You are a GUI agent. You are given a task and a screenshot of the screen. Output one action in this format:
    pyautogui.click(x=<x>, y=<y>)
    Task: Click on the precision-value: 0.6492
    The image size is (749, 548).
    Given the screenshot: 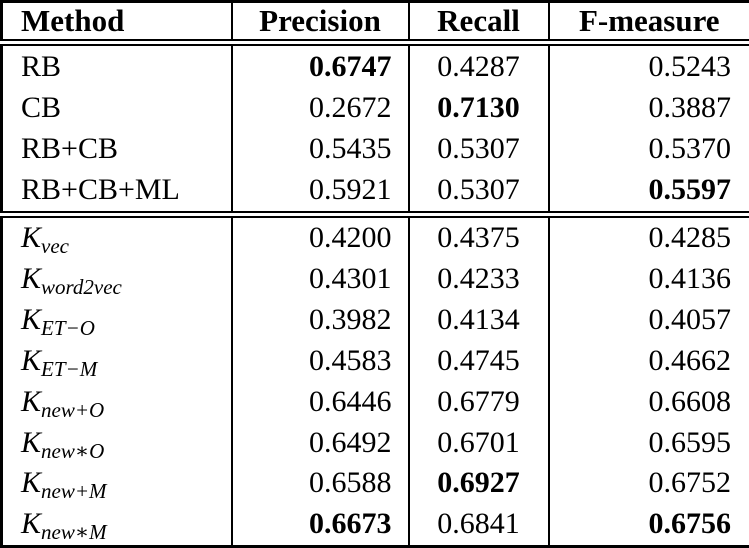 What is the action you would take?
    pyautogui.click(x=319, y=443)
    